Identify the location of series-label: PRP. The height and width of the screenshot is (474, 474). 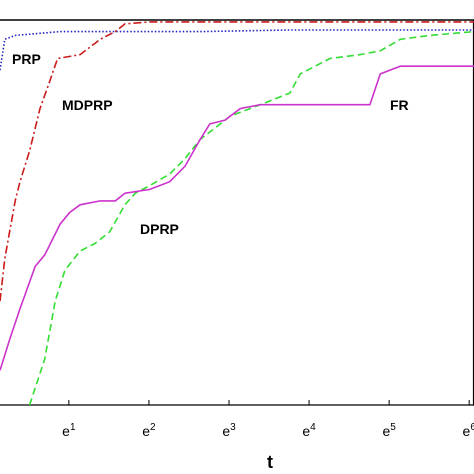
(26, 59).